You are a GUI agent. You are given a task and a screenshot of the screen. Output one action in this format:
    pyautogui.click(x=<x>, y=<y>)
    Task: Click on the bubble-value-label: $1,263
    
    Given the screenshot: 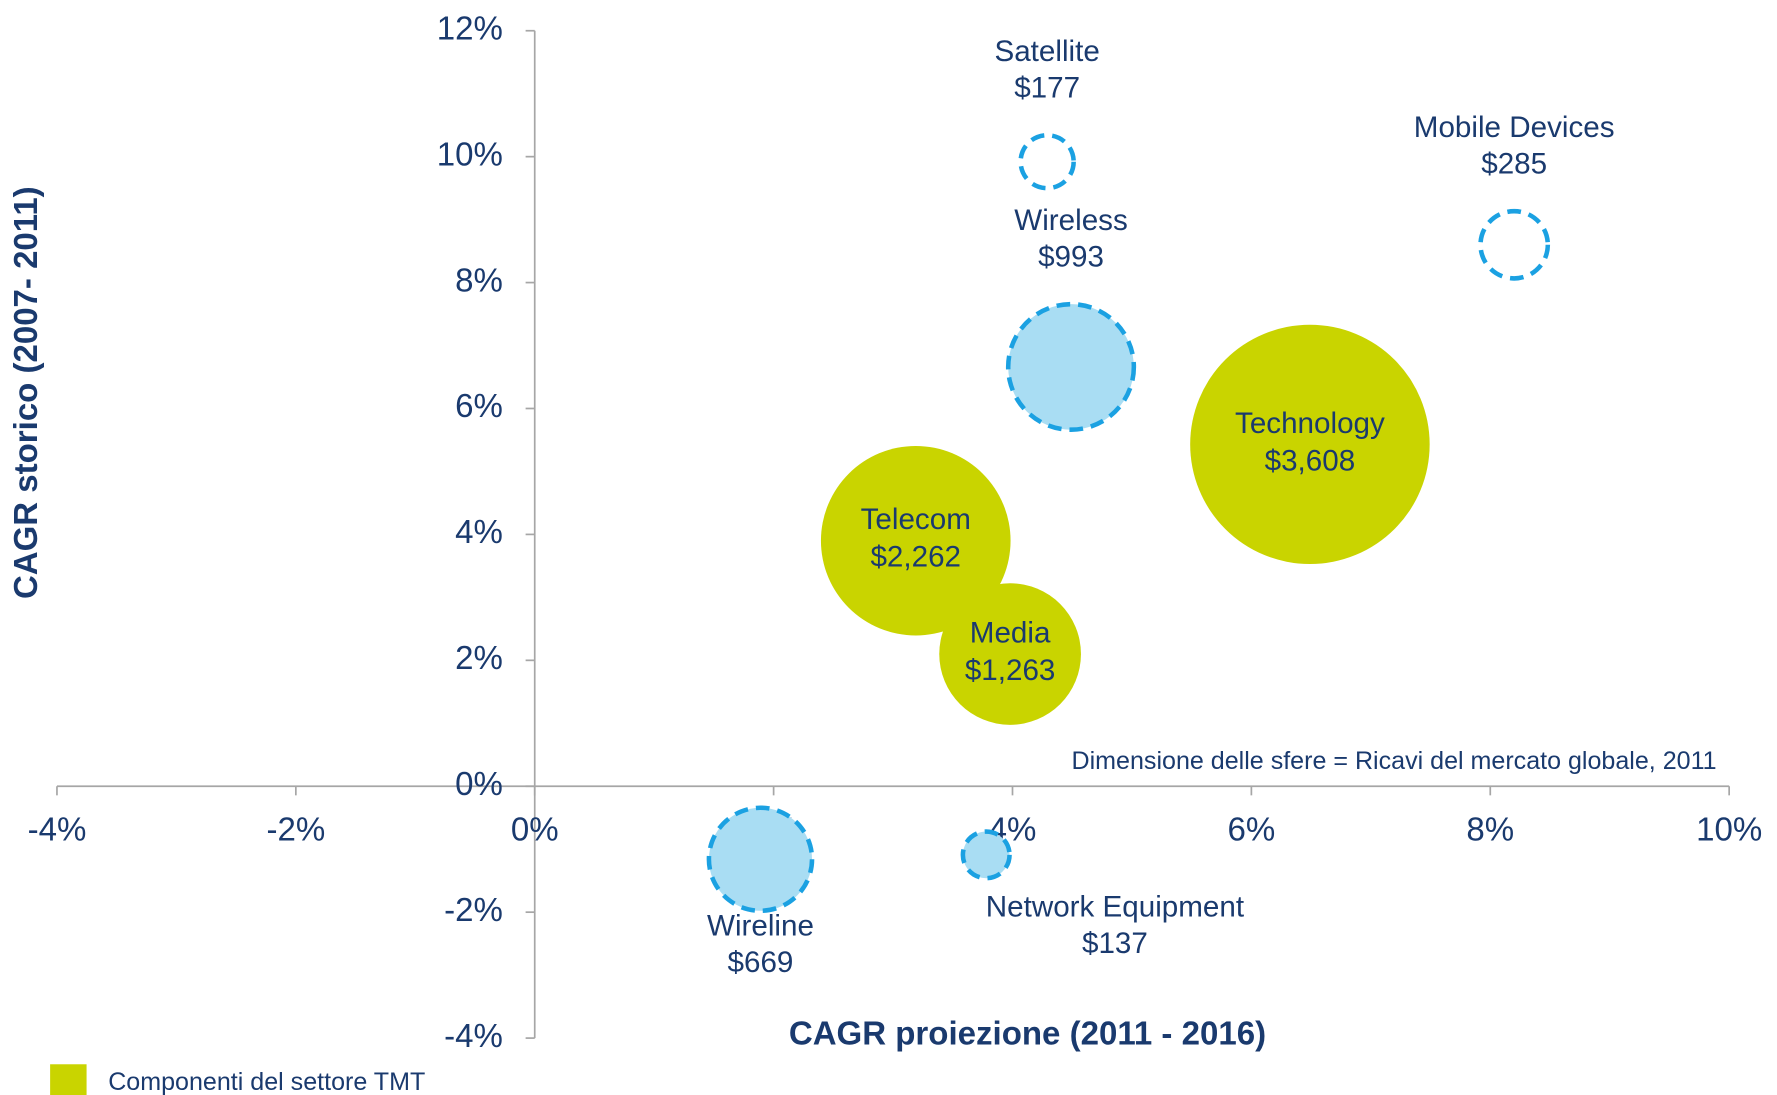 What is the action you would take?
    pyautogui.click(x=1010, y=670)
    